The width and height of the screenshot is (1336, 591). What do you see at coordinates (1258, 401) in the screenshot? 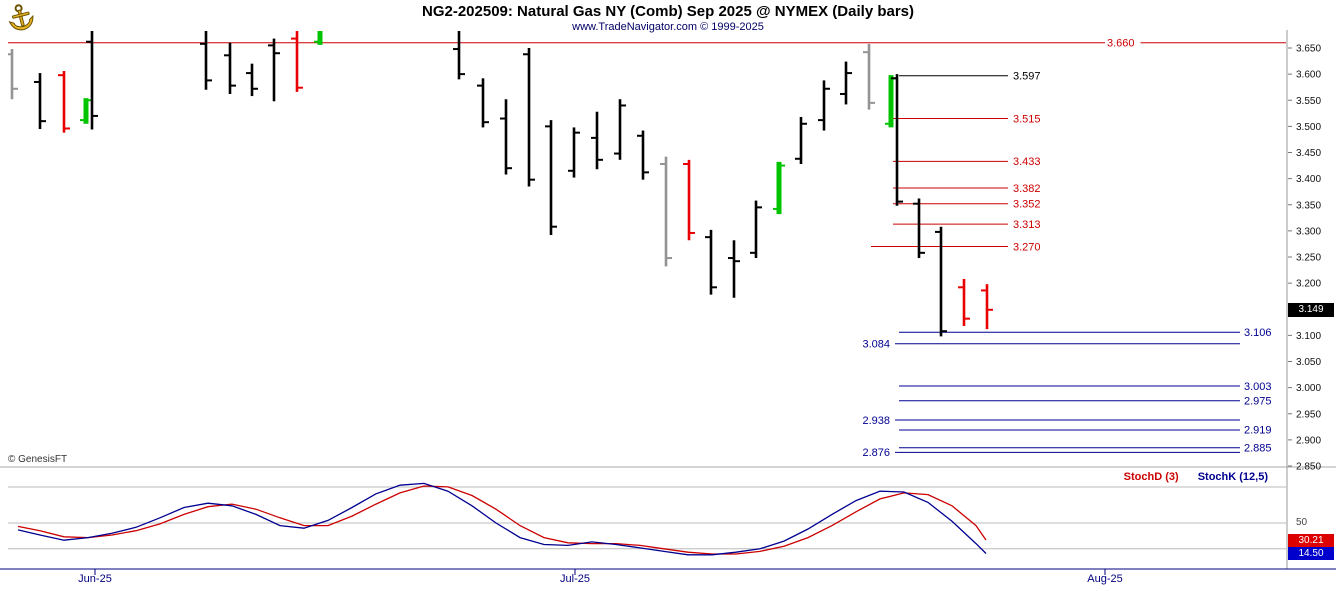
I see `price-level-label: 2.975` at bounding box center [1258, 401].